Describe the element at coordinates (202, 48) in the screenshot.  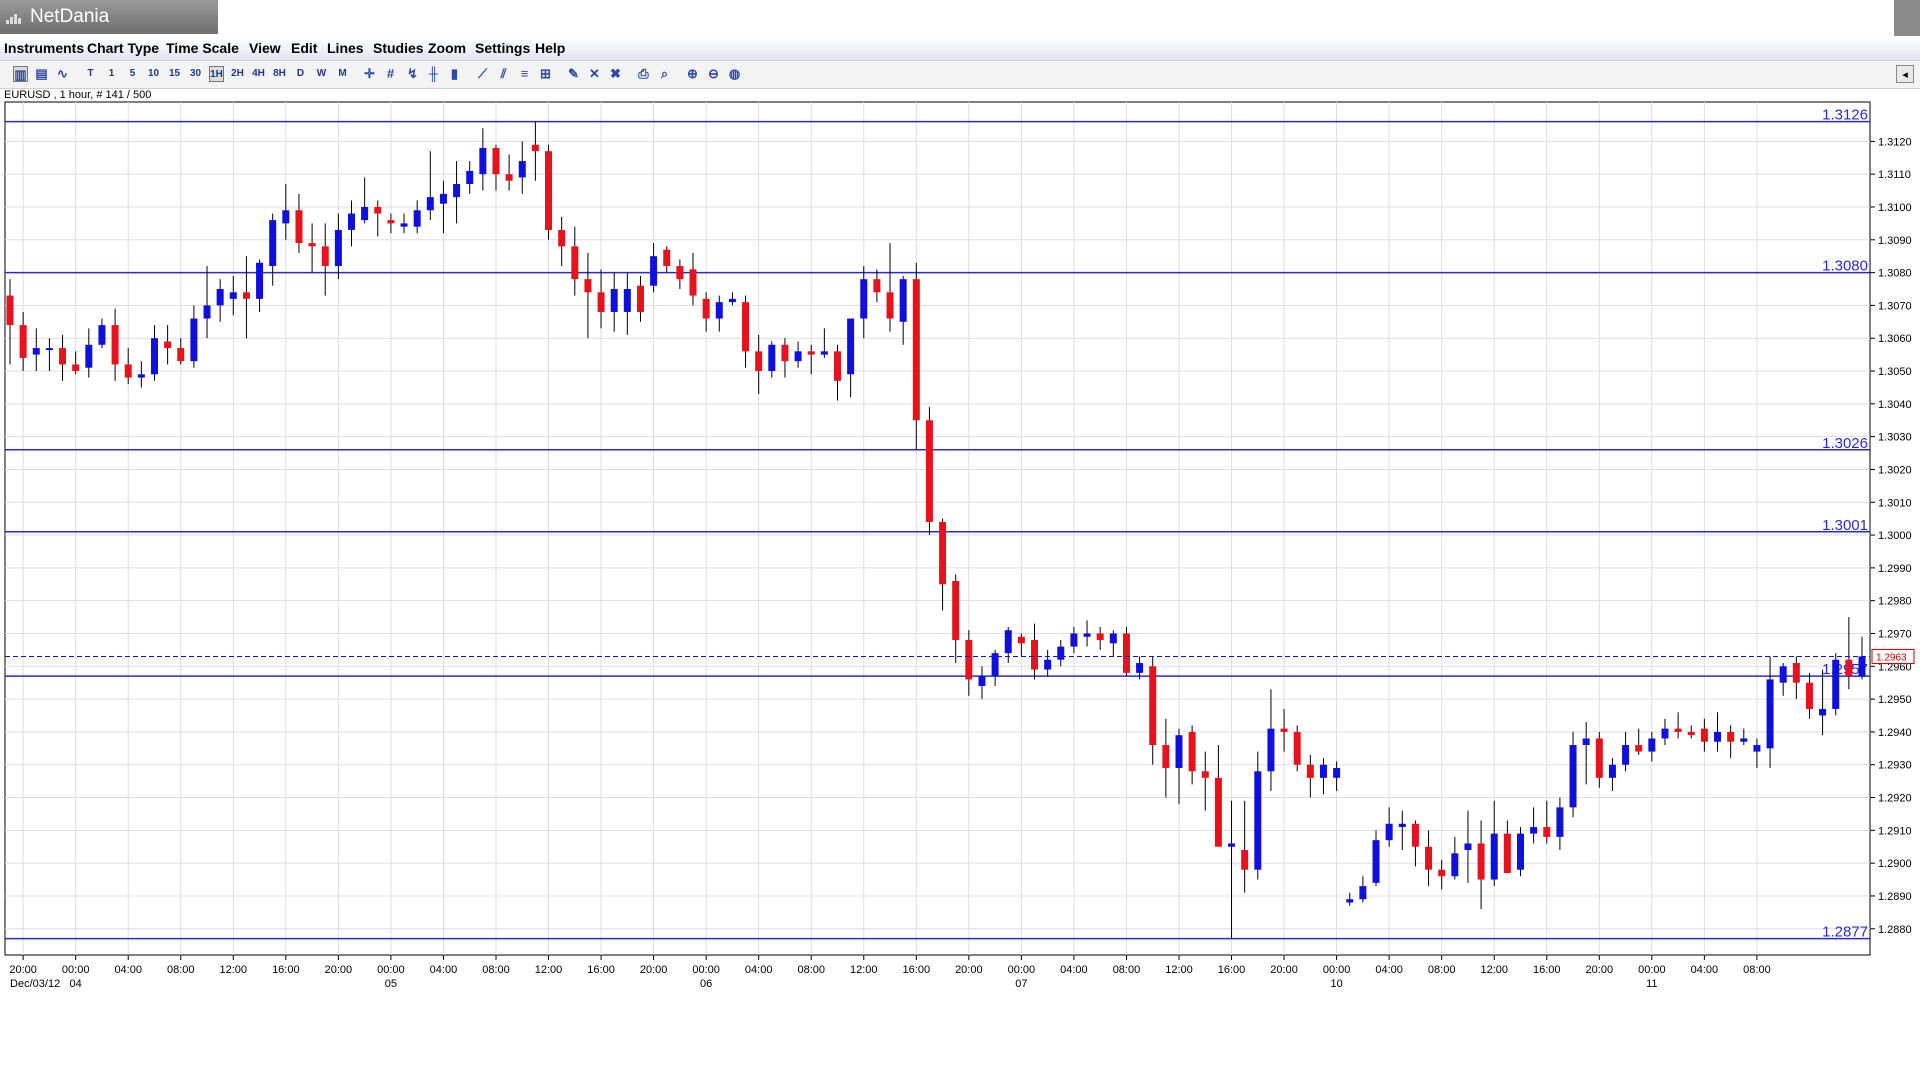
I see `menu-time-scale: Time Scale` at that location.